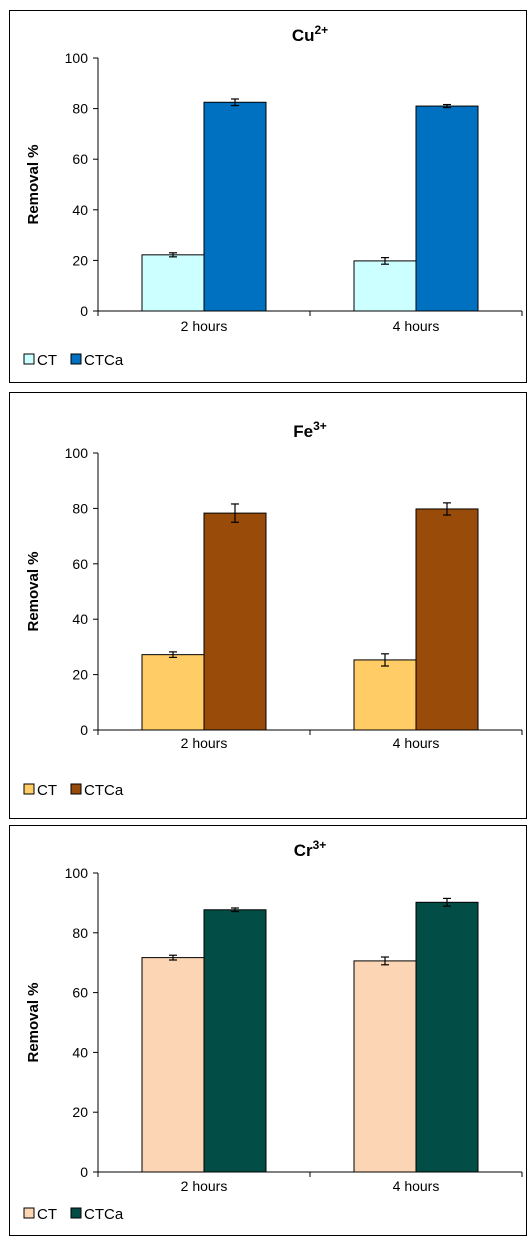  What do you see at coordinates (303, 35) in the screenshot?
I see `chart-title-text: Cu` at bounding box center [303, 35].